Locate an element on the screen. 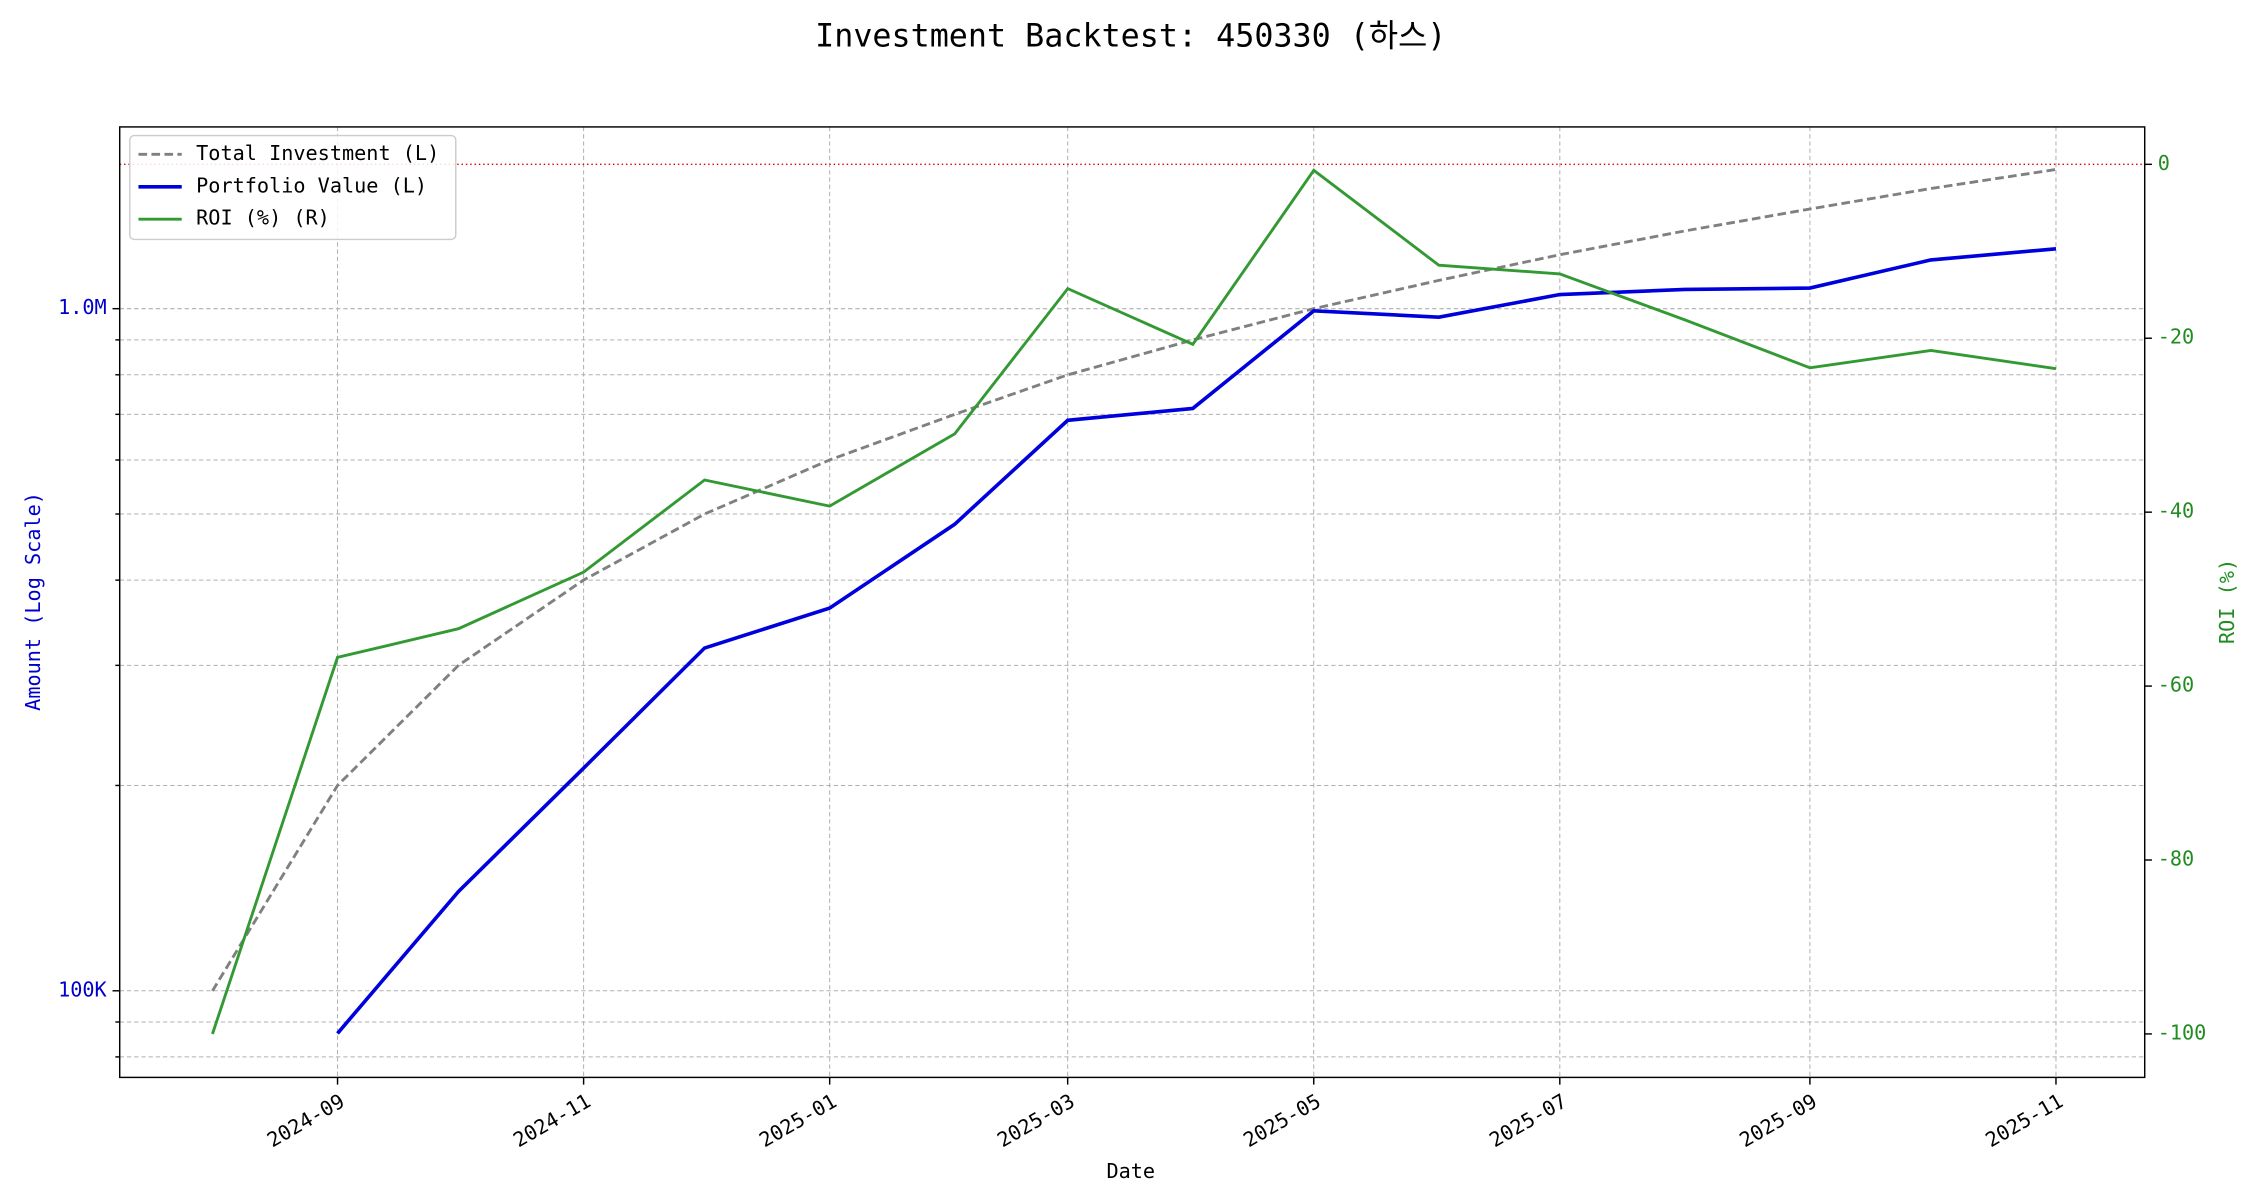 This screenshot has height=1200, width=2250. y2-tick-label: -60 is located at coordinates (2176, 685).